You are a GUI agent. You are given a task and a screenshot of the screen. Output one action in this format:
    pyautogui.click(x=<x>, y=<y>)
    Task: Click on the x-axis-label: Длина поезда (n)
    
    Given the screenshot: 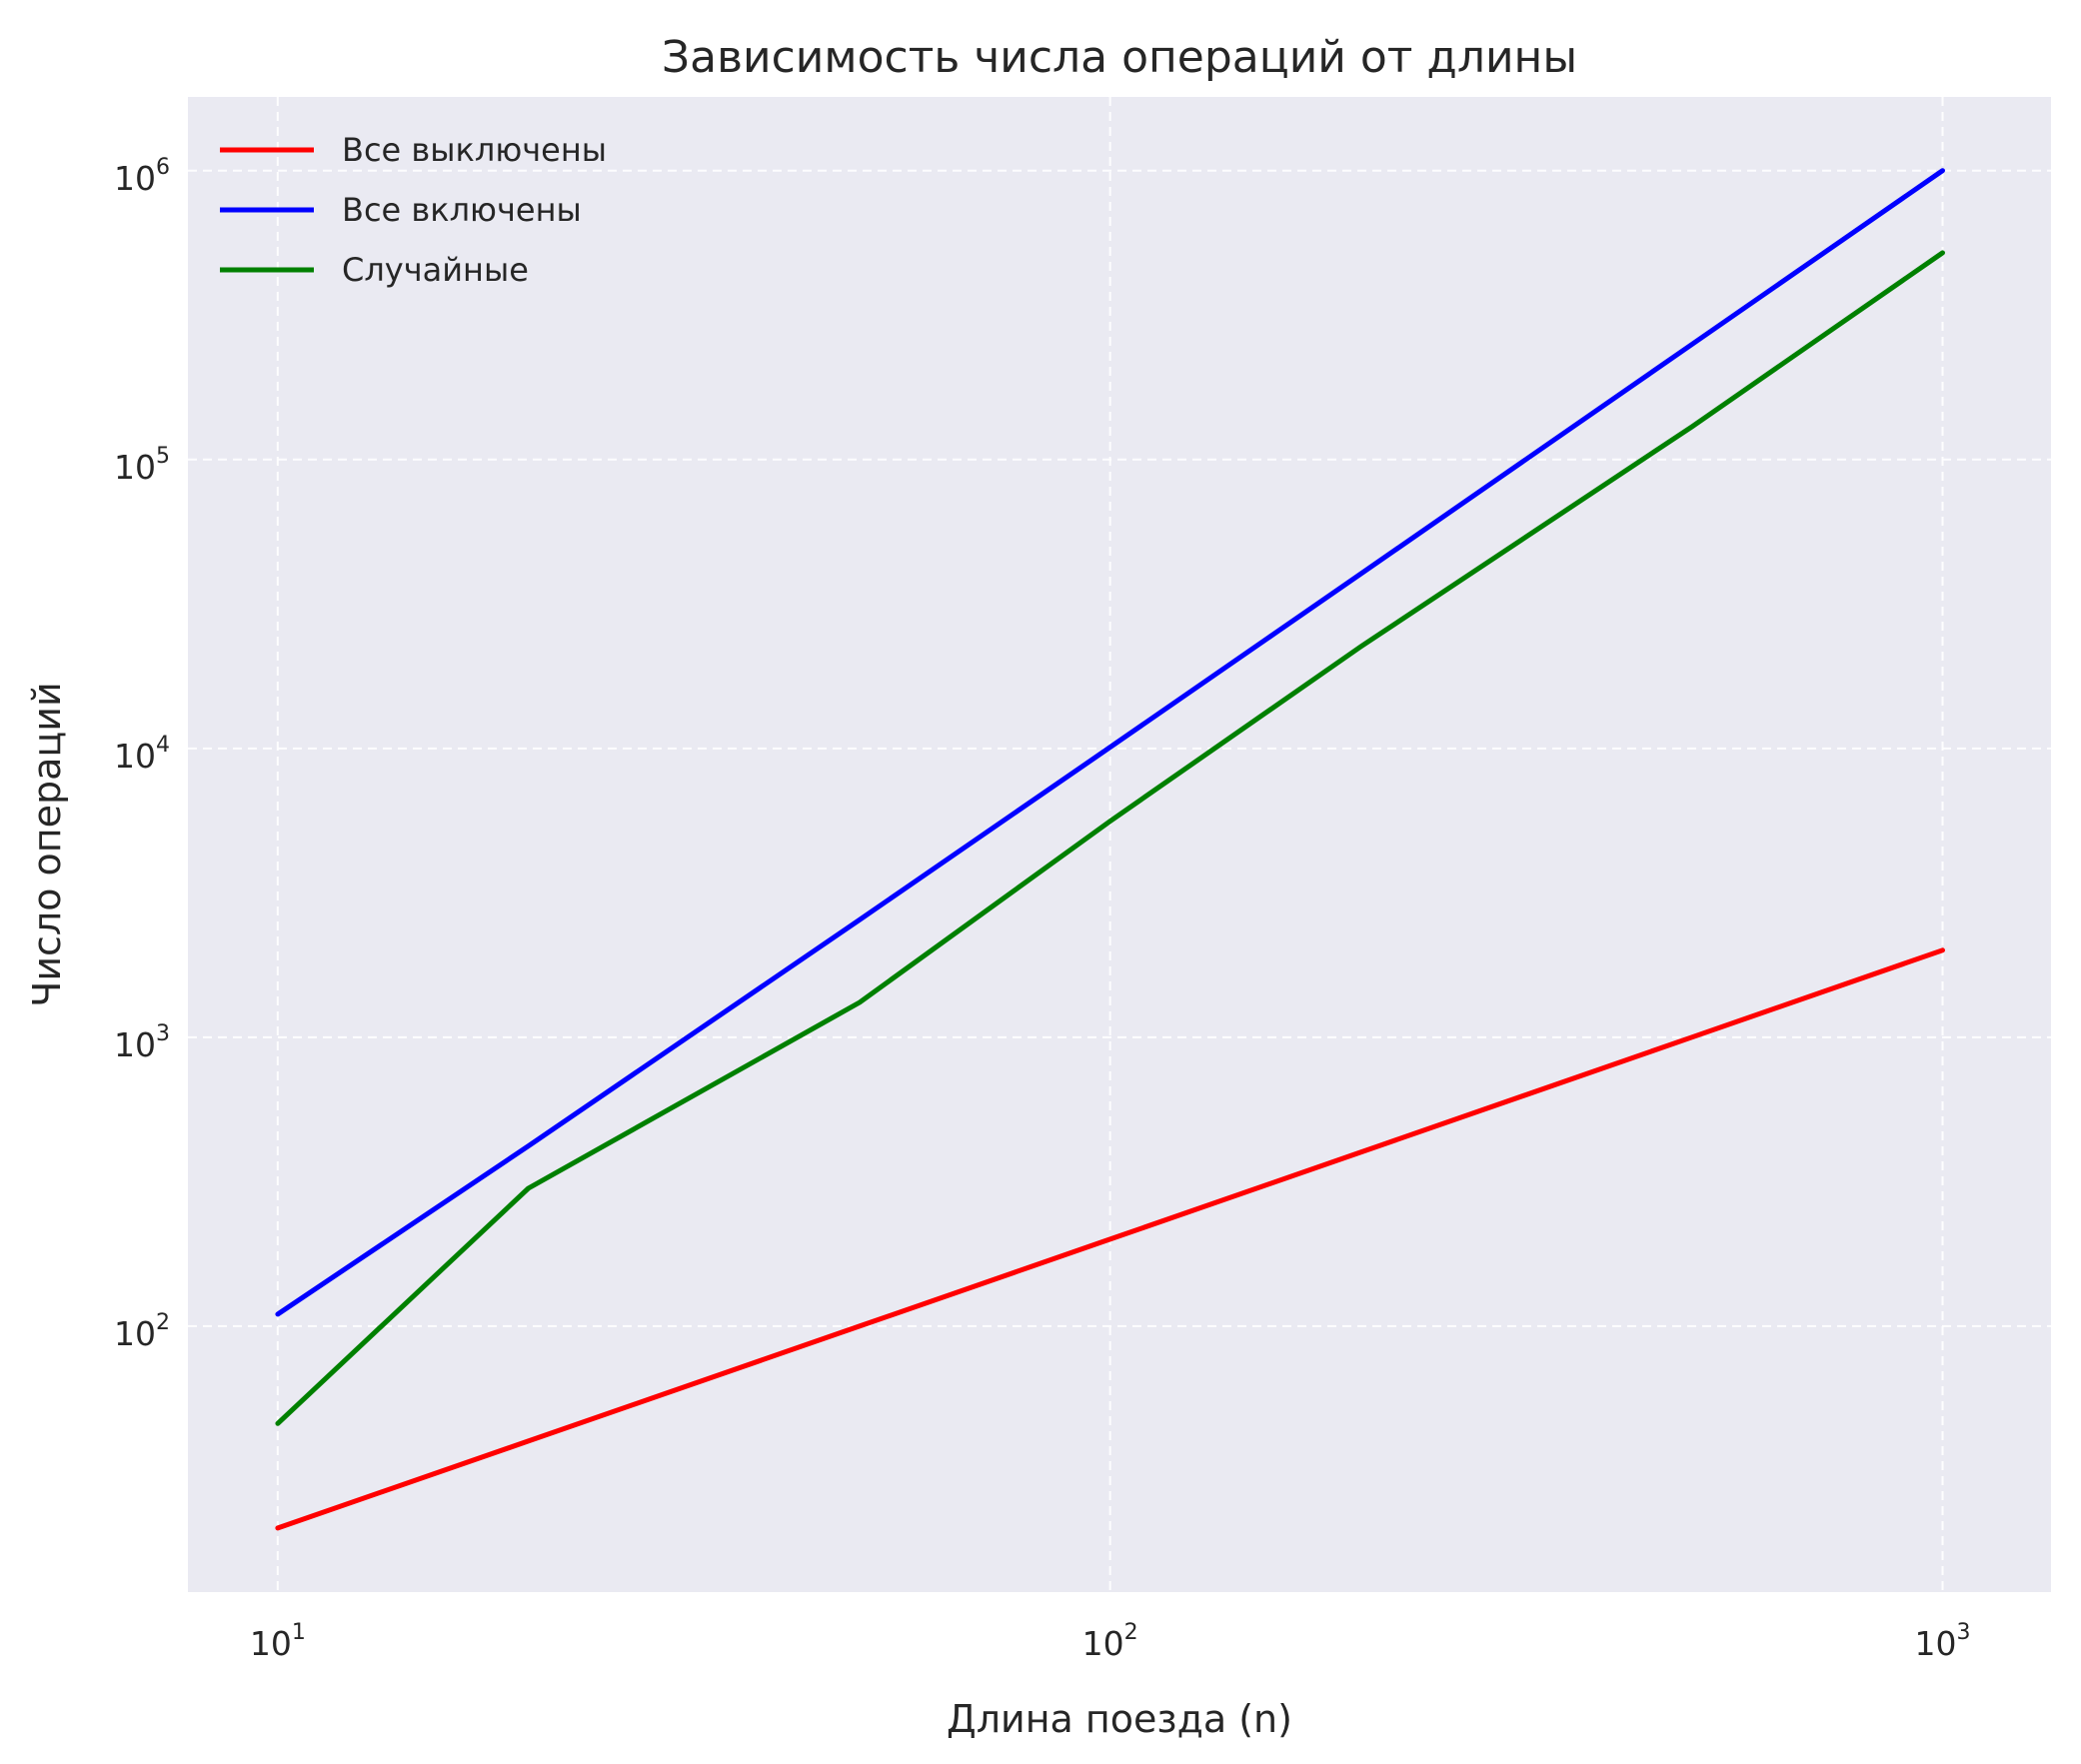 What is the action you would take?
    pyautogui.click(x=1119, y=1719)
    